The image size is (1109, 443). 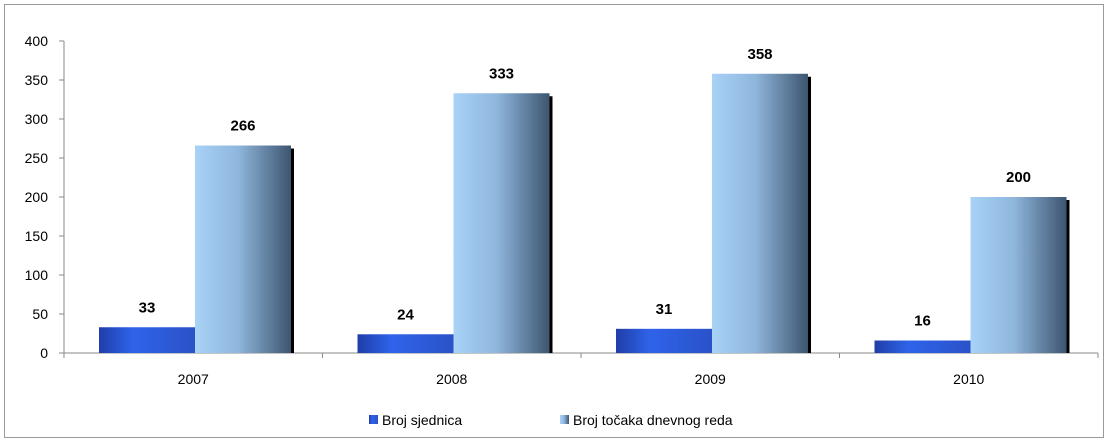 I want to click on x-tick-label: 2009, so click(x=710, y=379).